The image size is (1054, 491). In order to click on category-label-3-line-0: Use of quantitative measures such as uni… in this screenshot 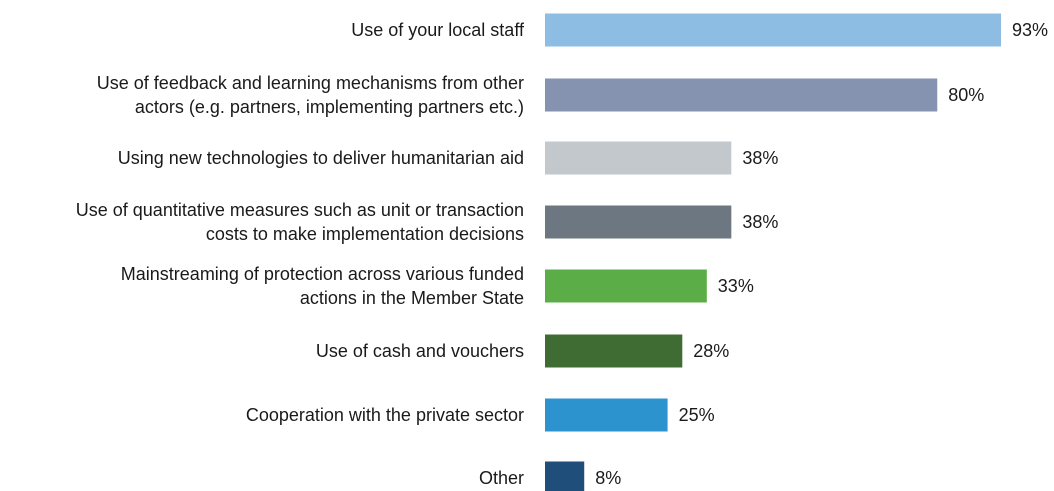, I will do `click(300, 210)`.